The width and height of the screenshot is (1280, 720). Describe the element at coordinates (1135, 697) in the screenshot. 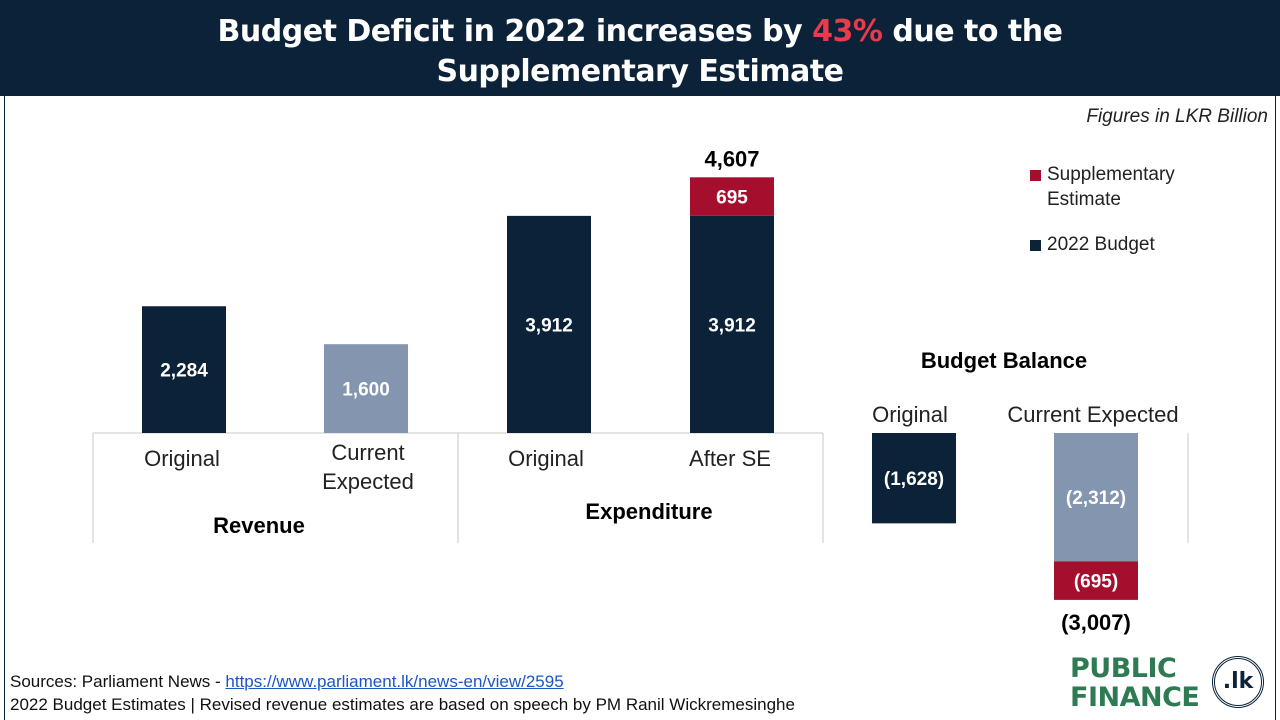

I see `logo-line-2: FINANCE` at that location.